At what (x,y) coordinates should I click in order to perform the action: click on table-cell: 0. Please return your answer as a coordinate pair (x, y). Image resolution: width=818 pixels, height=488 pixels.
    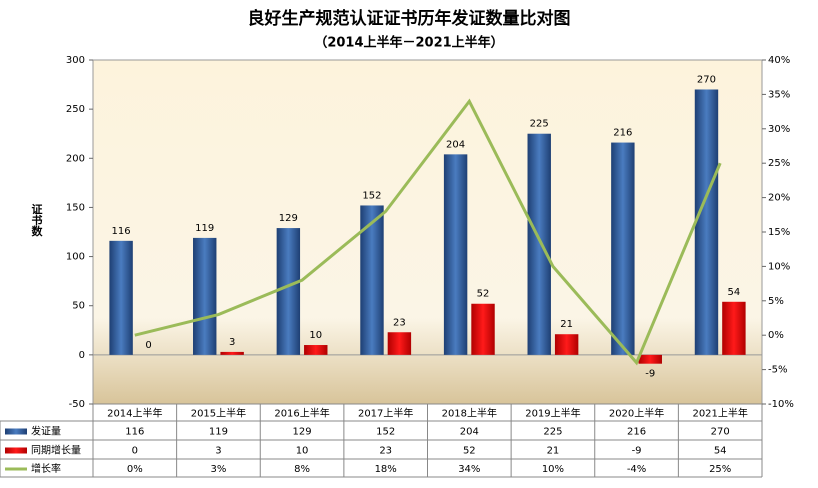
    Looking at the image, I should click on (135, 451).